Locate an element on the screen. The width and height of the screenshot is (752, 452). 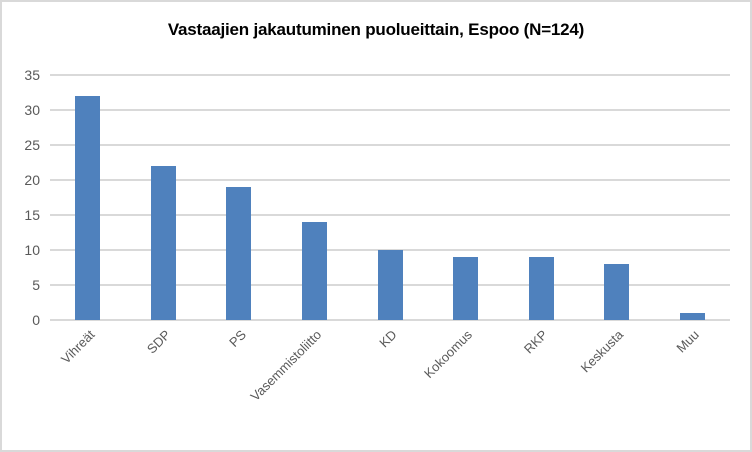
y-axis-tick-label: 20 is located at coordinates (32, 180).